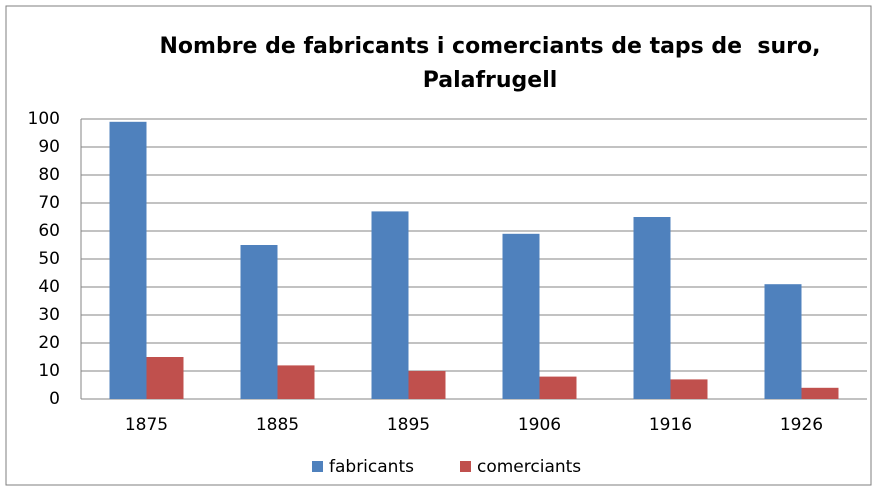 The height and width of the screenshot is (491, 877). I want to click on y-tick-label: 80, so click(49, 175).